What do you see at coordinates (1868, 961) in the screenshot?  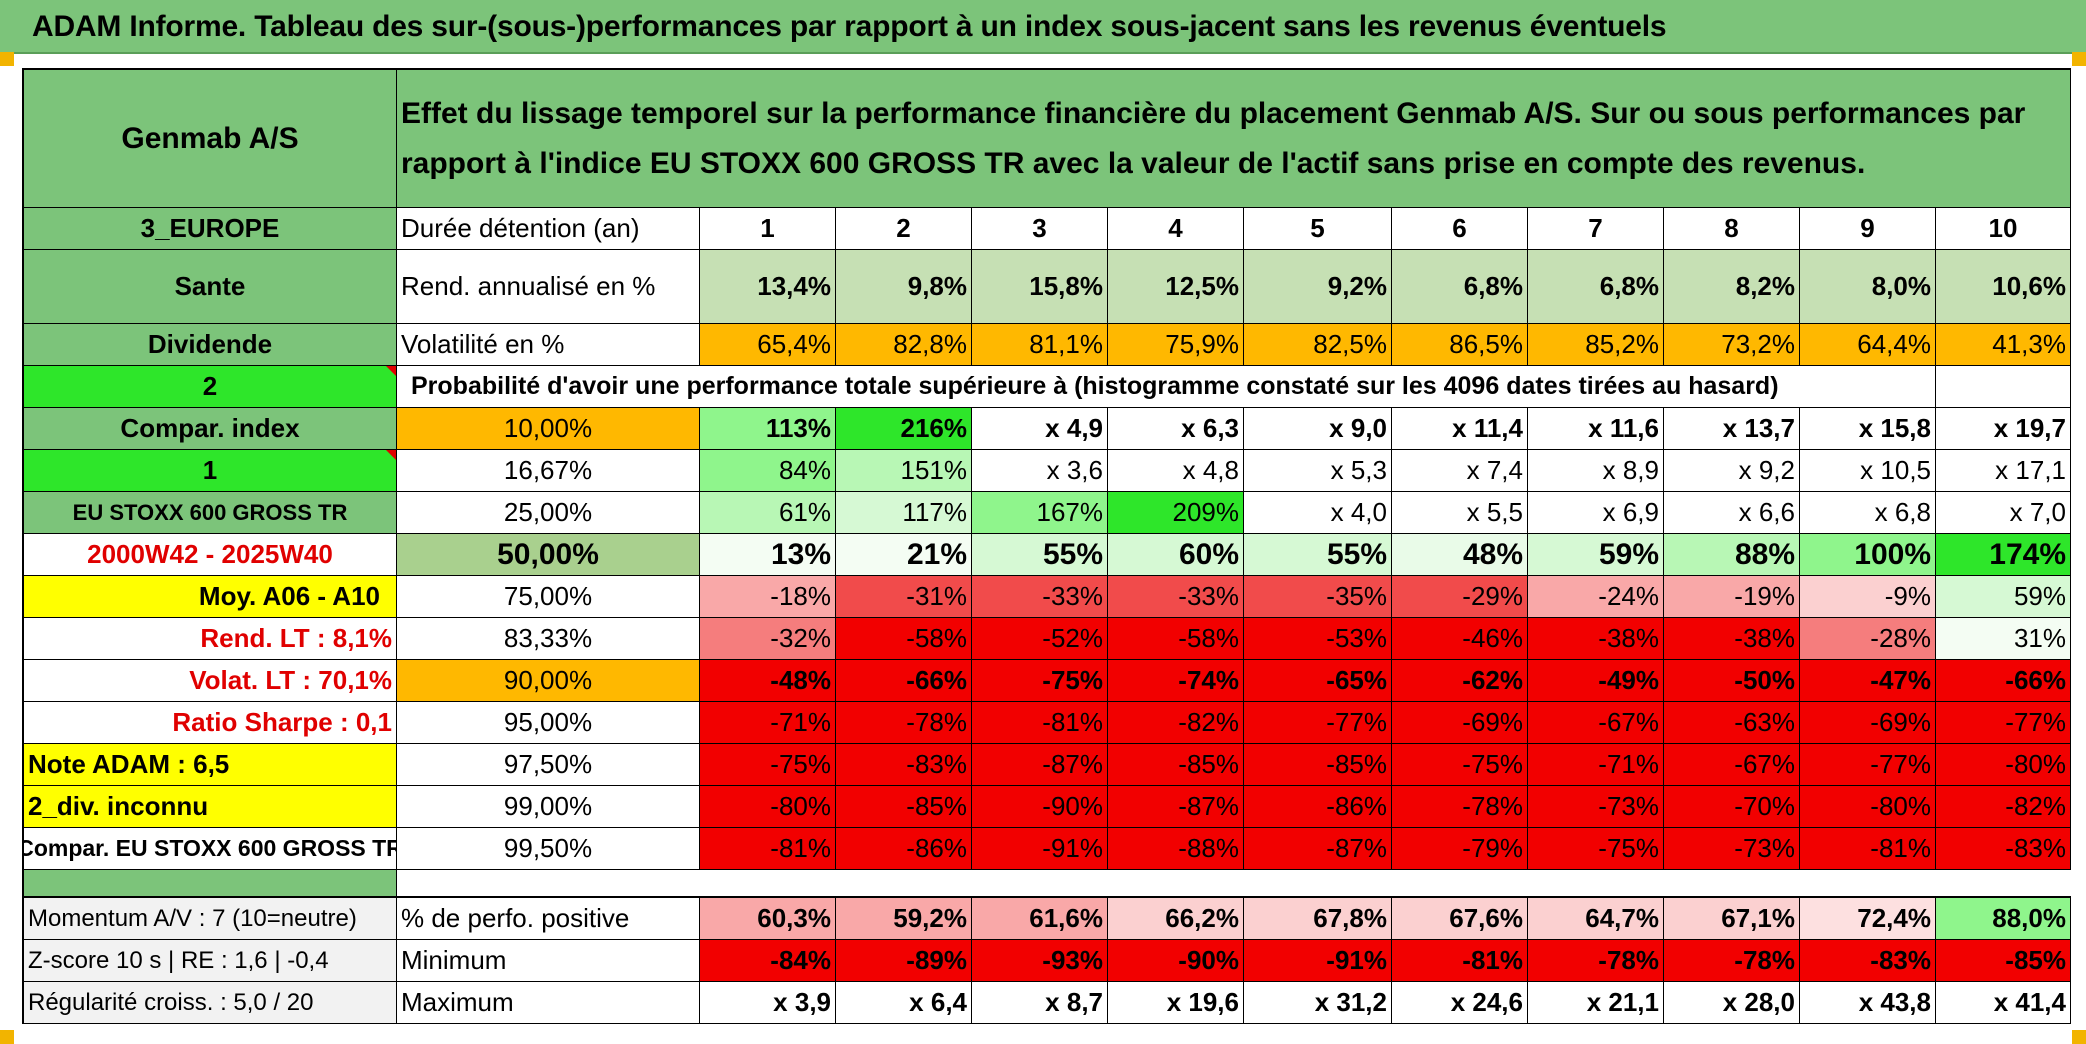 I see `min-value: -83%` at bounding box center [1868, 961].